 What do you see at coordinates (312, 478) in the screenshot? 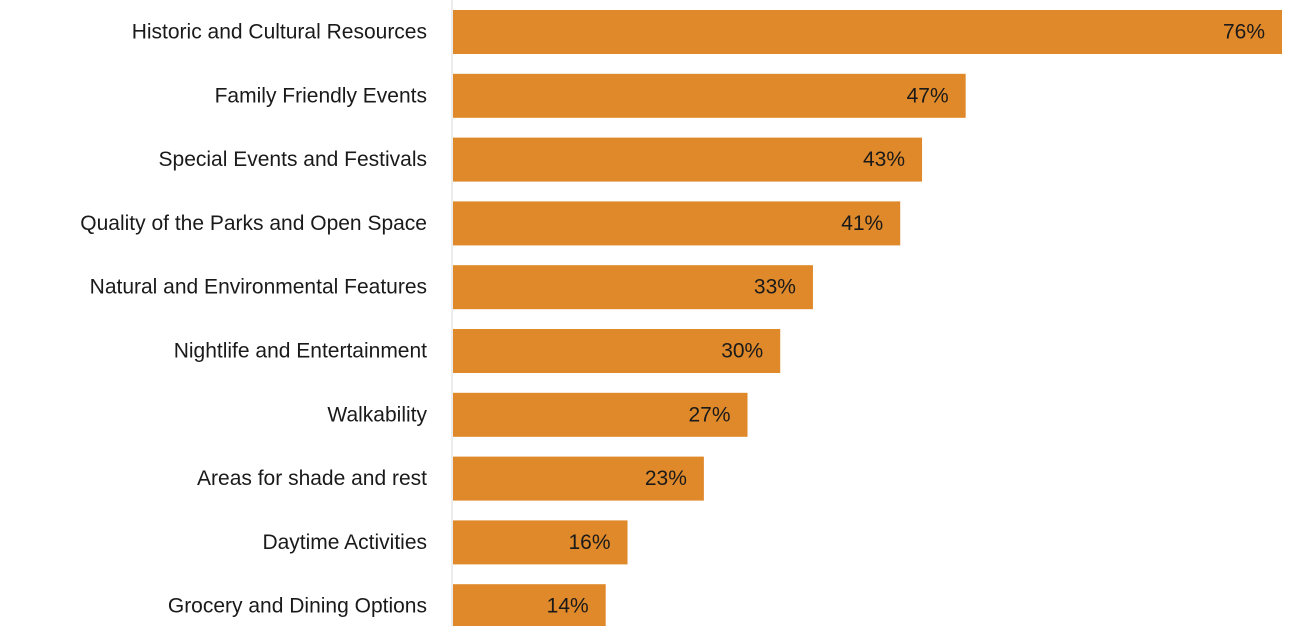
I see `category-label: Areas for shade and rest` at bounding box center [312, 478].